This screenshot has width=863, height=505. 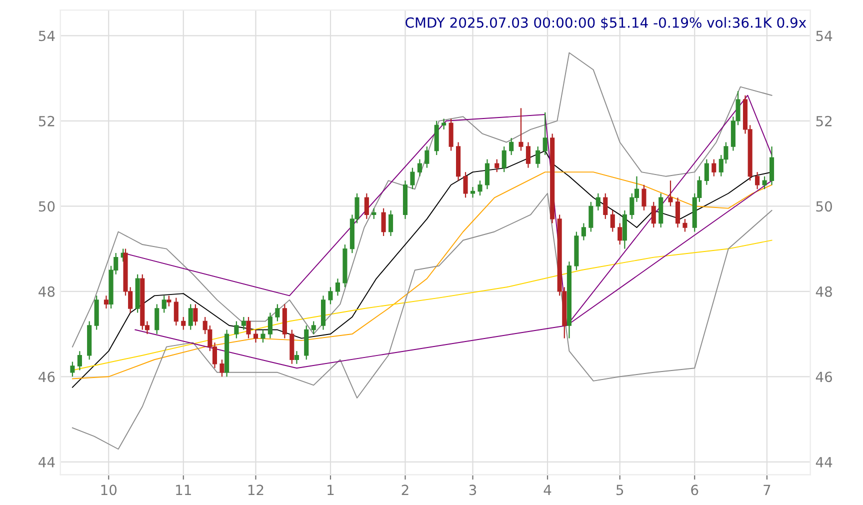 What do you see at coordinates (183, 489) in the screenshot?
I see `x-tick-label: 11` at bounding box center [183, 489].